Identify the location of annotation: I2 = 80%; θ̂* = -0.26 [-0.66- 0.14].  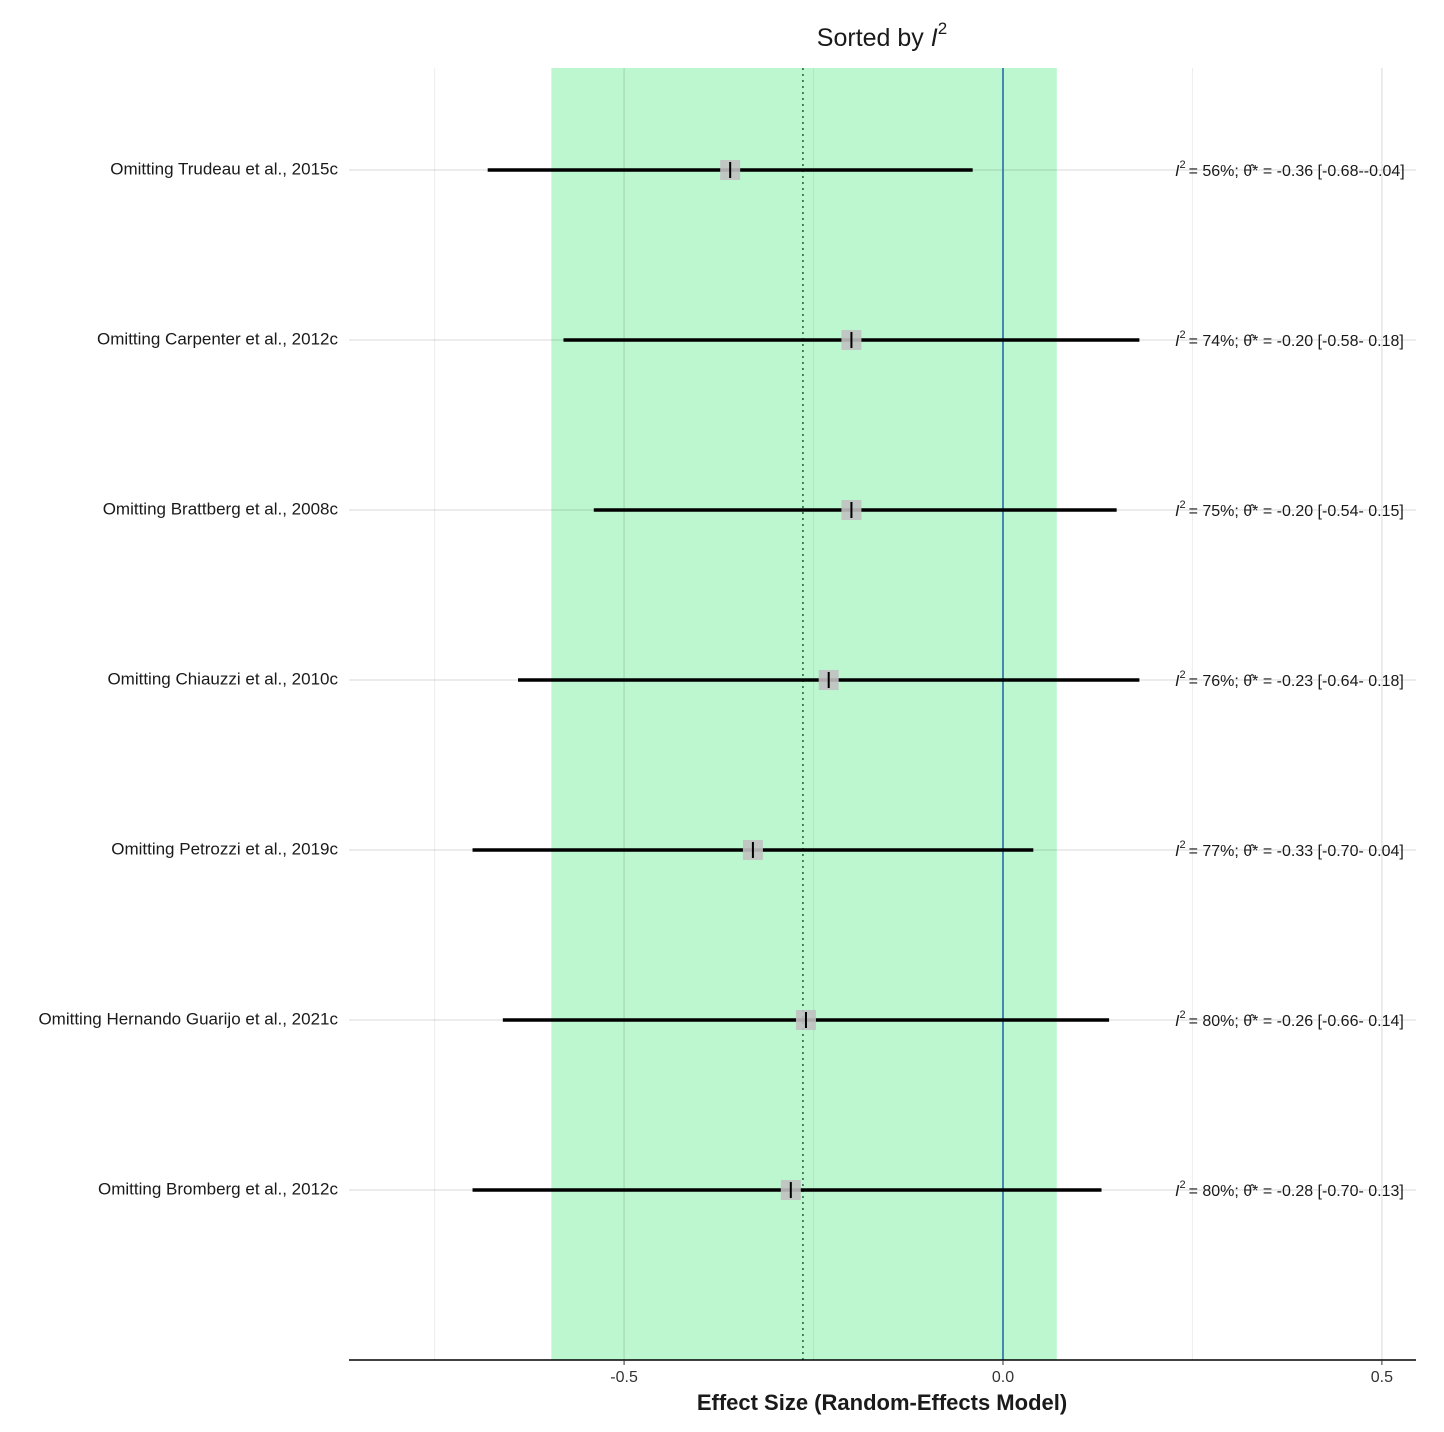
(1289, 1019).